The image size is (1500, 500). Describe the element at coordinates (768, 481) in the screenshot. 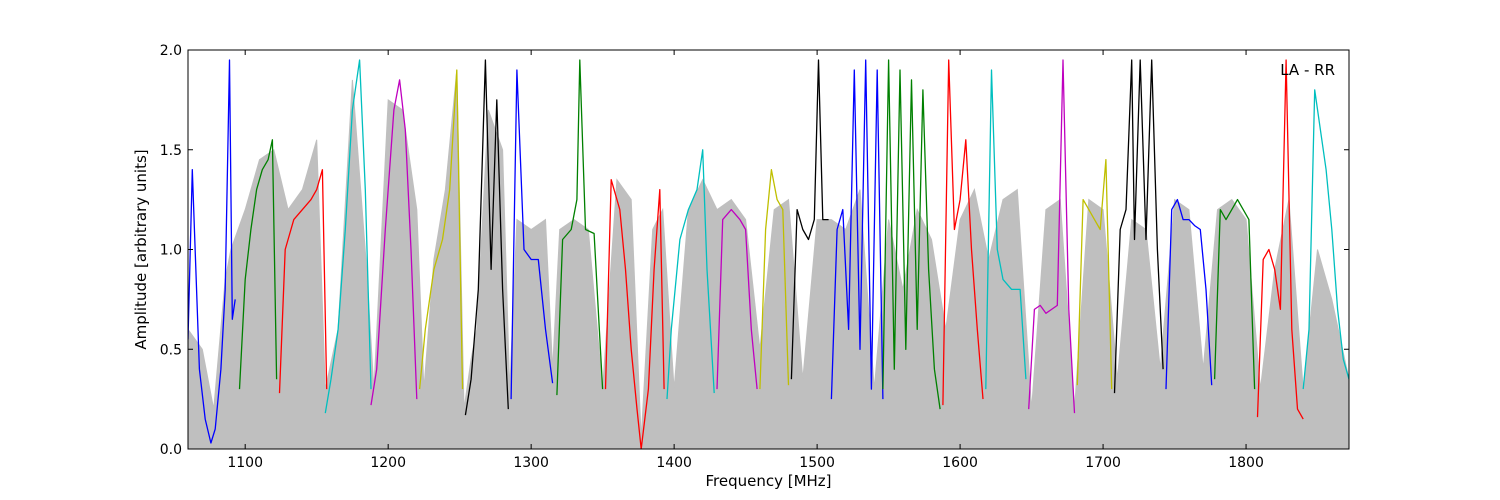

I see `x-axis-label: Frequency [MHz]` at that location.